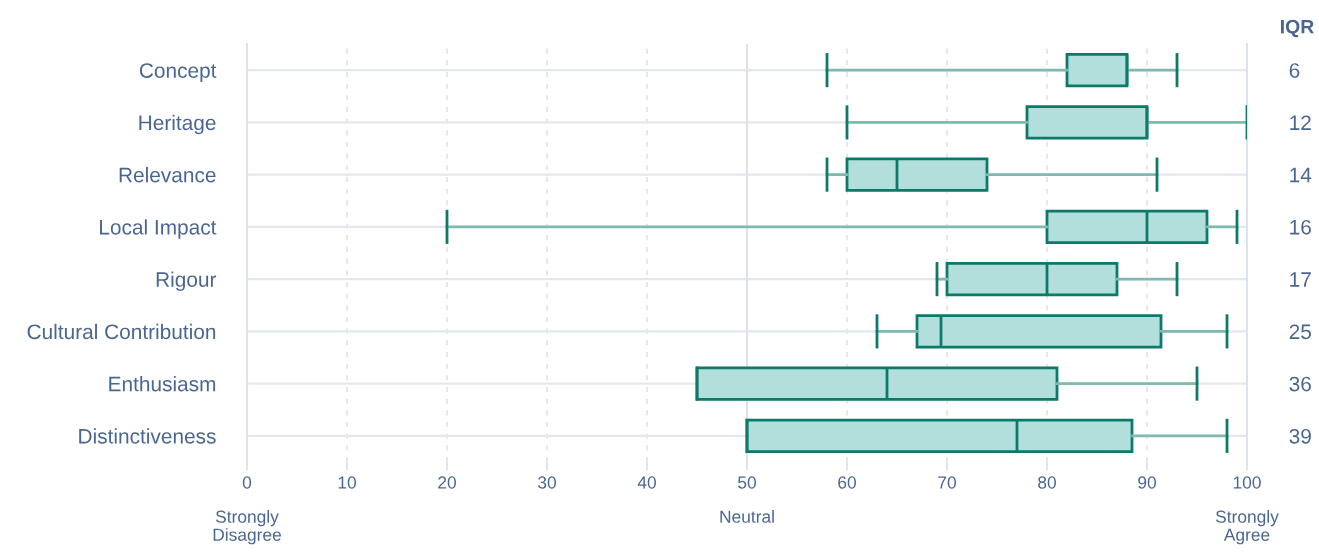 This screenshot has height=558, width=1319. Describe the element at coordinates (1300, 332) in the screenshot. I see `text: 25` at that location.